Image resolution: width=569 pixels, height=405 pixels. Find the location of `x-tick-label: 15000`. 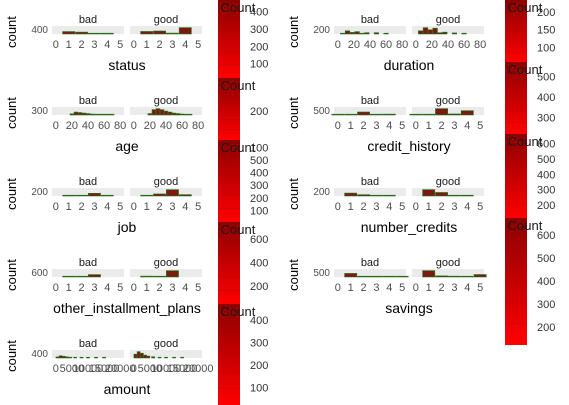

x-tick-label: 15000 is located at coordinates (182, 369).